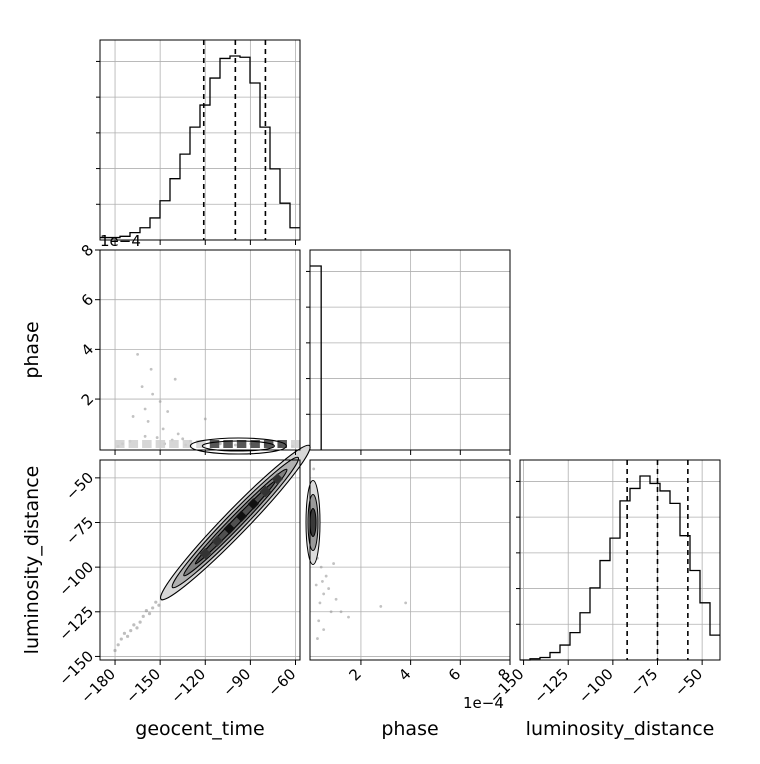  What do you see at coordinates (87, 399) in the screenshot?
I see `tick-label-y-phase-0: 2` at bounding box center [87, 399].